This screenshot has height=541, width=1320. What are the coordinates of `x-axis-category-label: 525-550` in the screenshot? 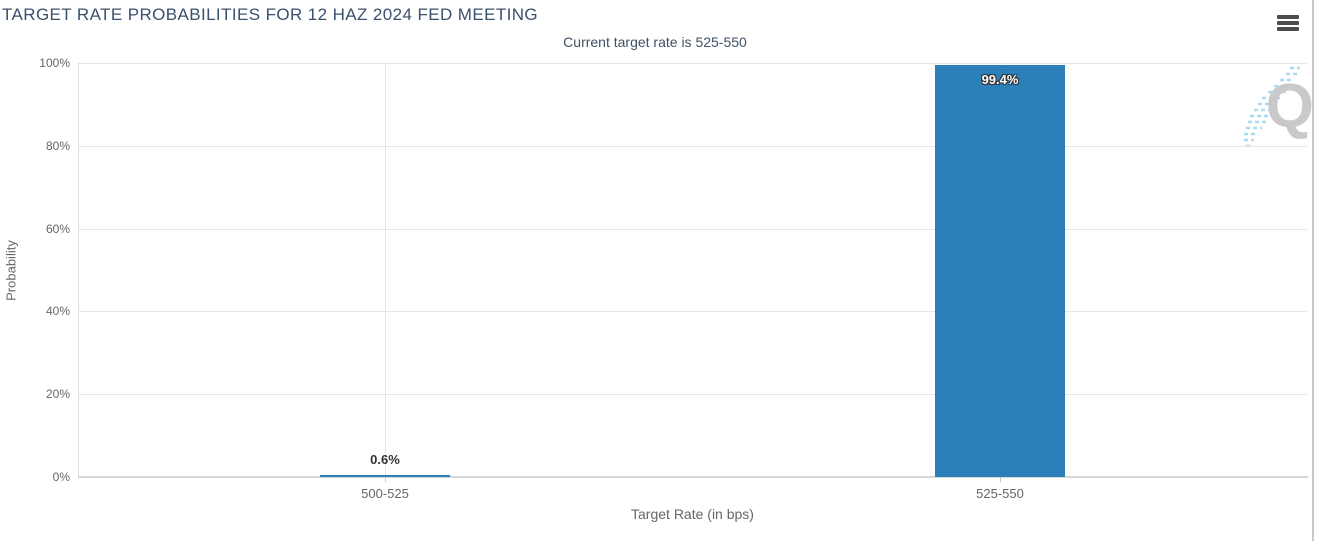 It's located at (1000, 493).